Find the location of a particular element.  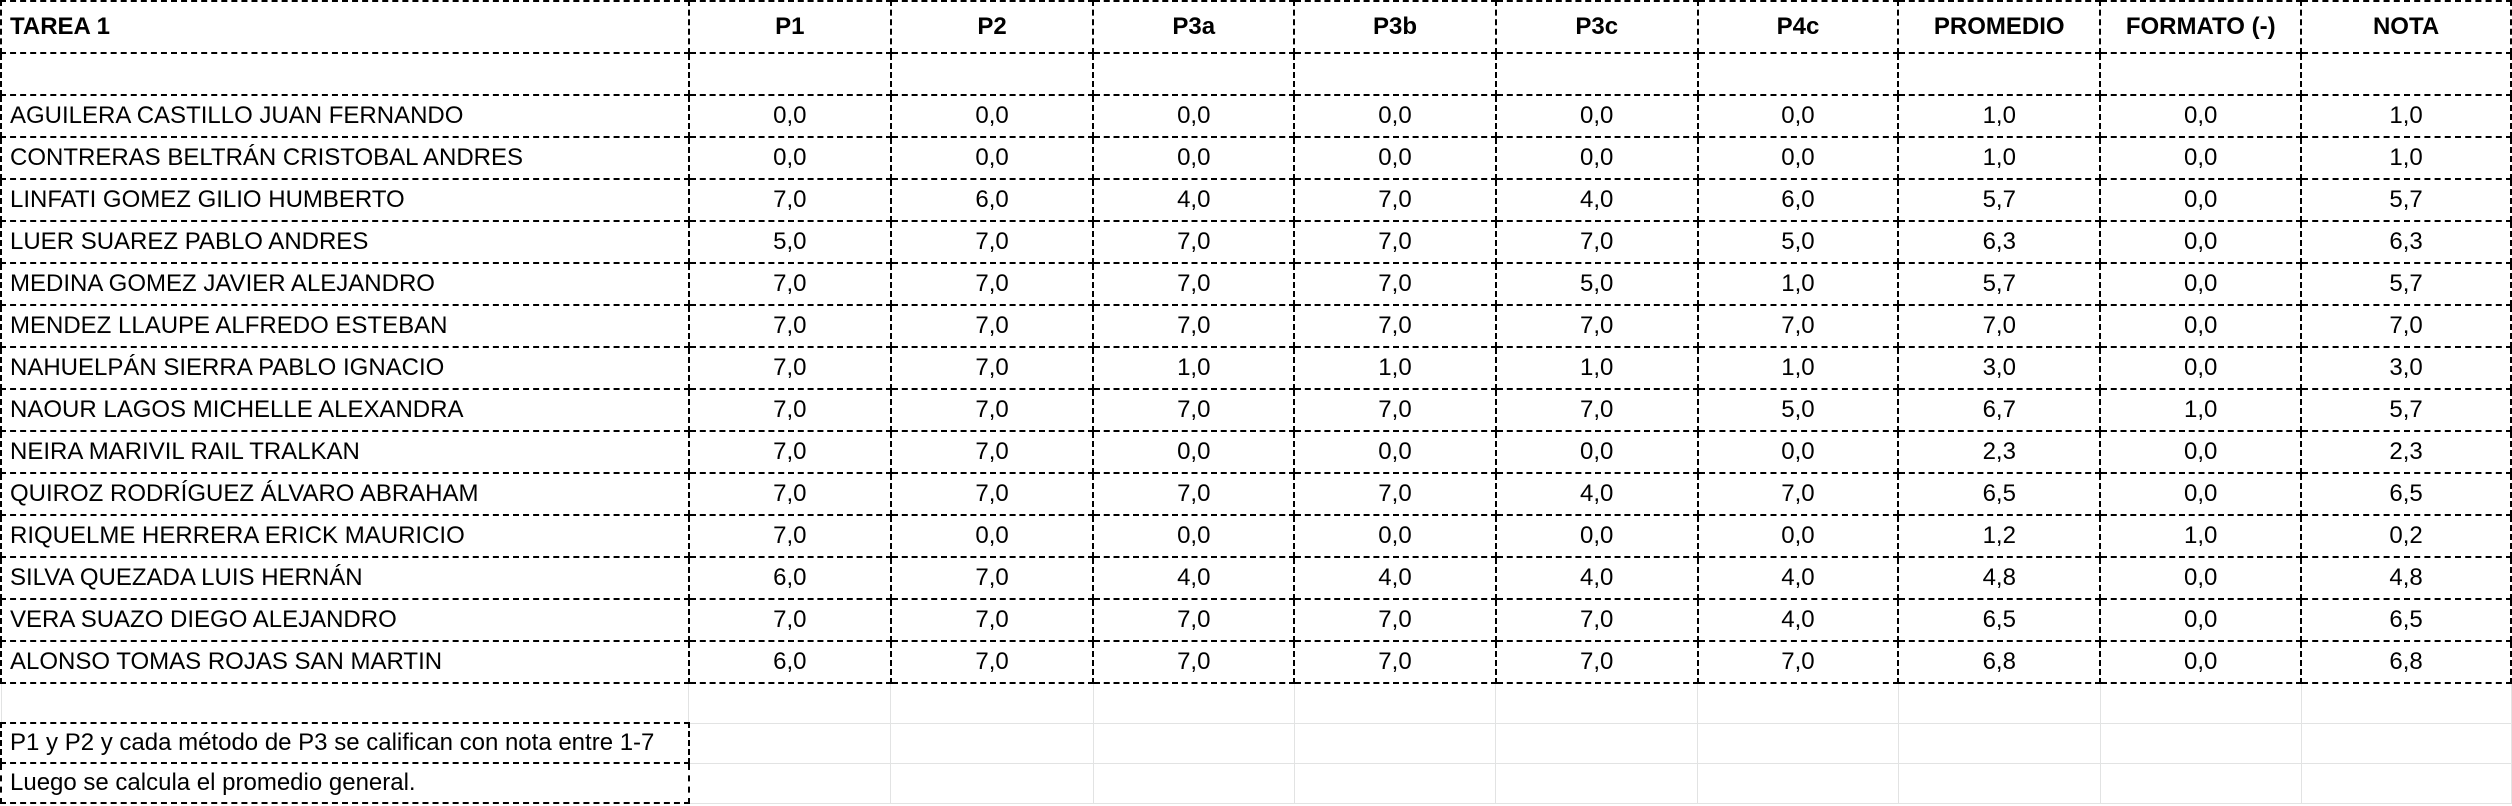

column-header-p2: P2 is located at coordinates (992, 27).